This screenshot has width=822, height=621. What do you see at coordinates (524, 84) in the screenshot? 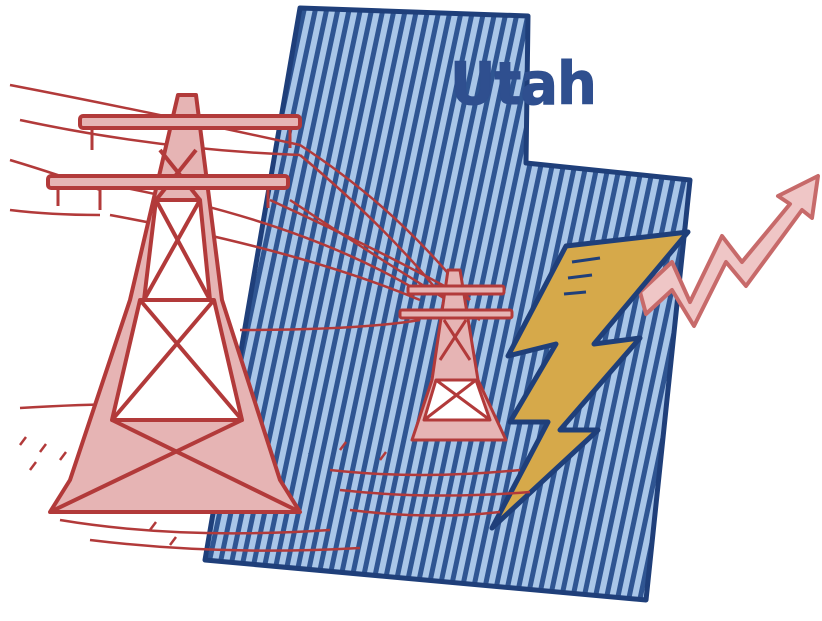
I see `state-name-label: Utah` at bounding box center [524, 84].